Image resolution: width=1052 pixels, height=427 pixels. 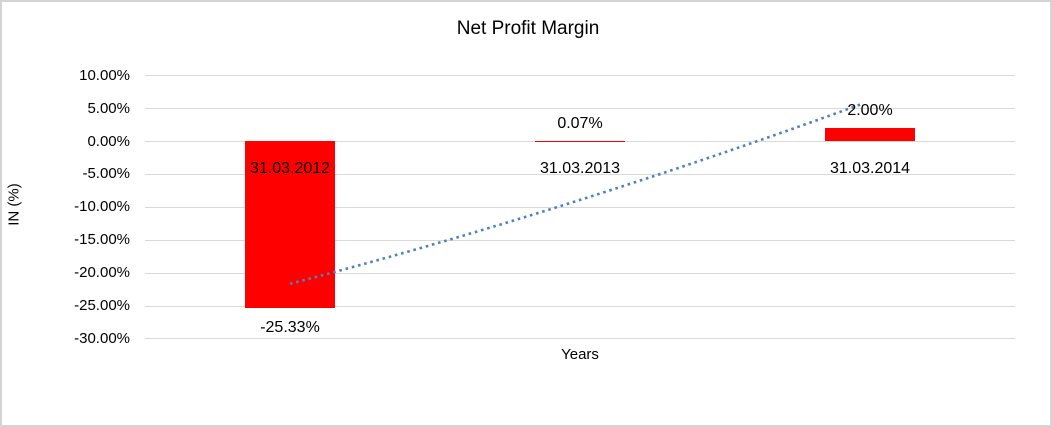 What do you see at coordinates (870, 134) in the screenshot?
I see `bar-31.03.2014` at bounding box center [870, 134].